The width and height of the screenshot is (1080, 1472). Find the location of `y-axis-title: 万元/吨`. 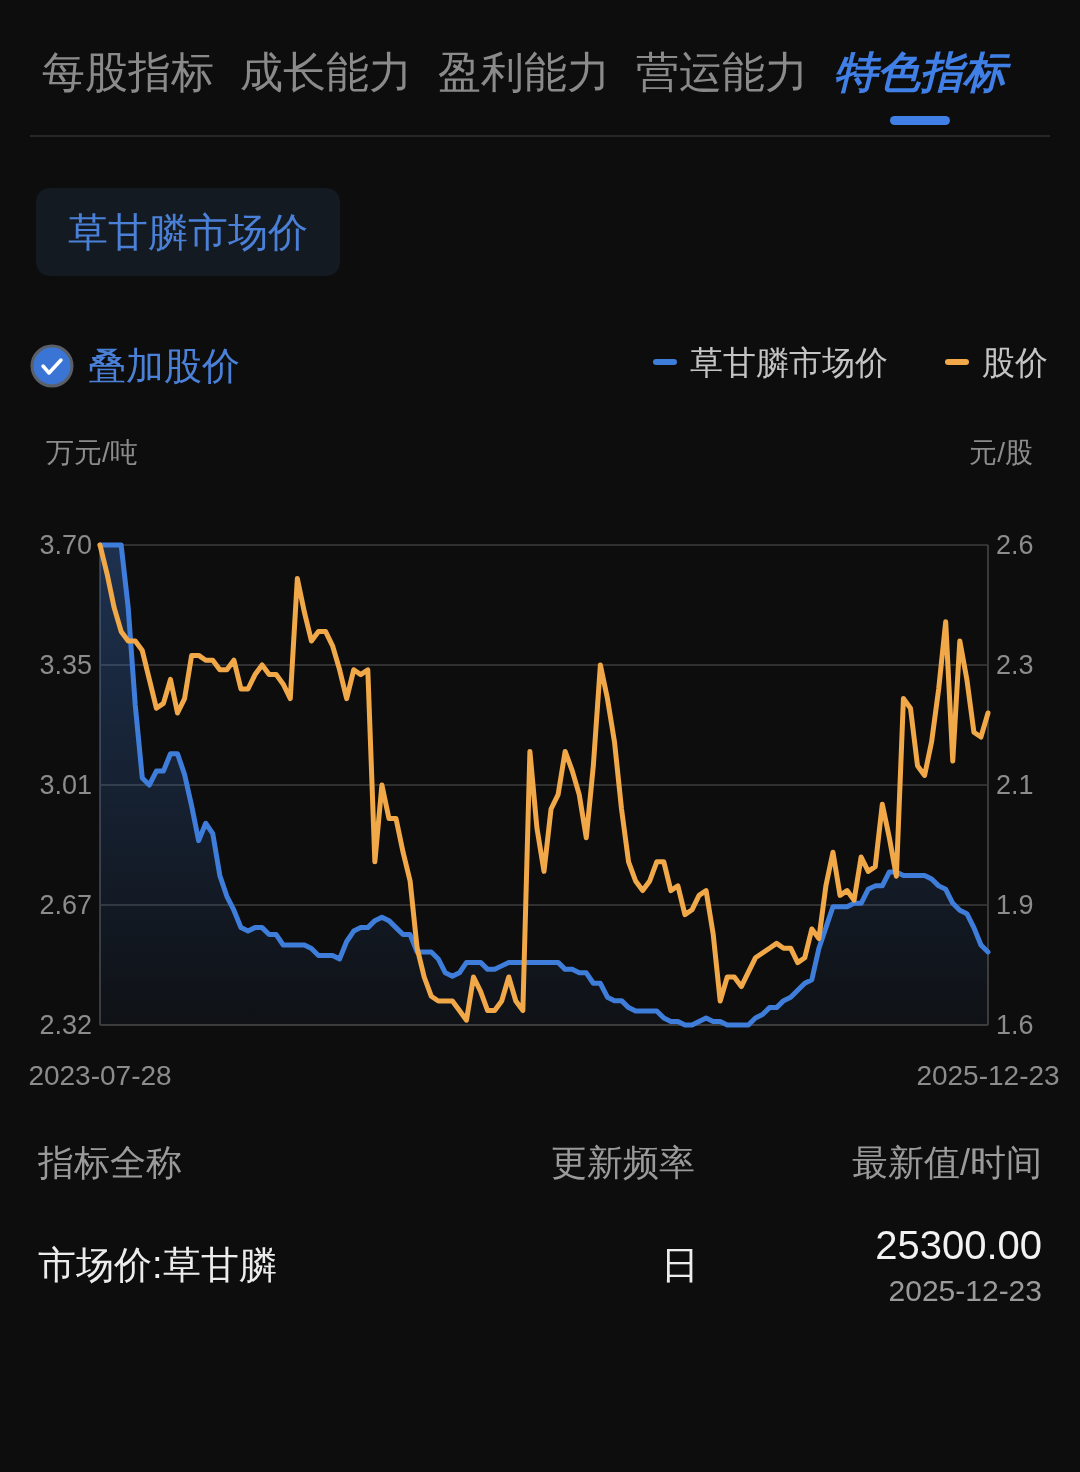

y-axis-title: 万元/吨 is located at coordinates (92, 452).